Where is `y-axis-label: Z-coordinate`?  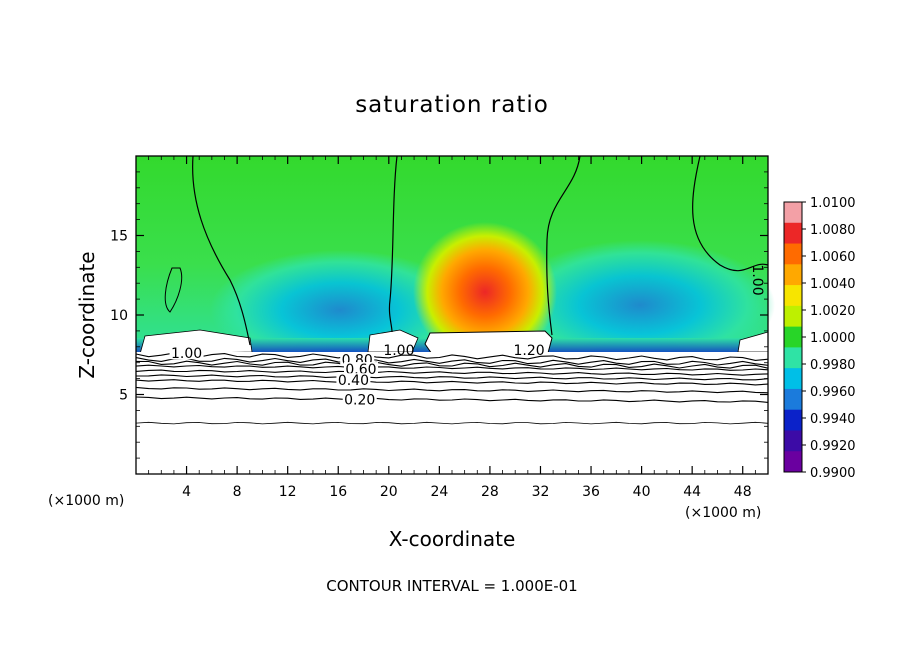 y-axis-label: Z-coordinate is located at coordinates (87, 314).